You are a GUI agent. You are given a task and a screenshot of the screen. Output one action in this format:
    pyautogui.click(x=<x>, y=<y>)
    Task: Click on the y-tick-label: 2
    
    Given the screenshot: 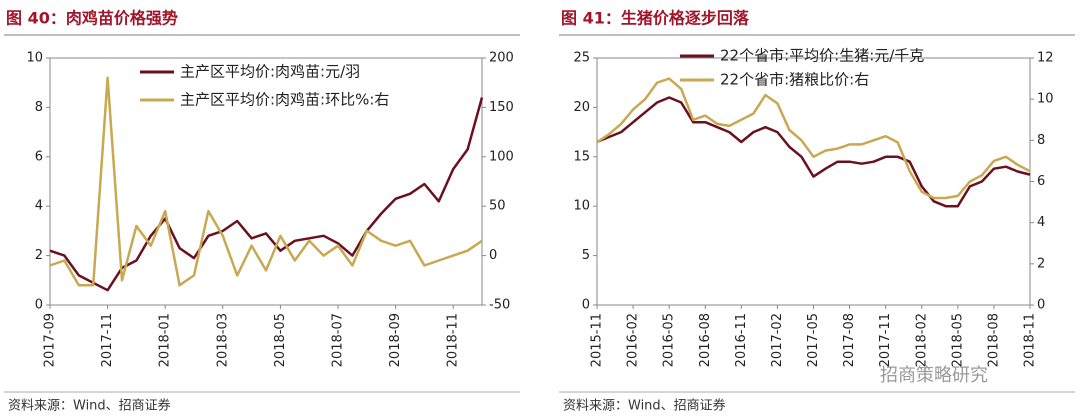 What is the action you would take?
    pyautogui.click(x=39, y=255)
    